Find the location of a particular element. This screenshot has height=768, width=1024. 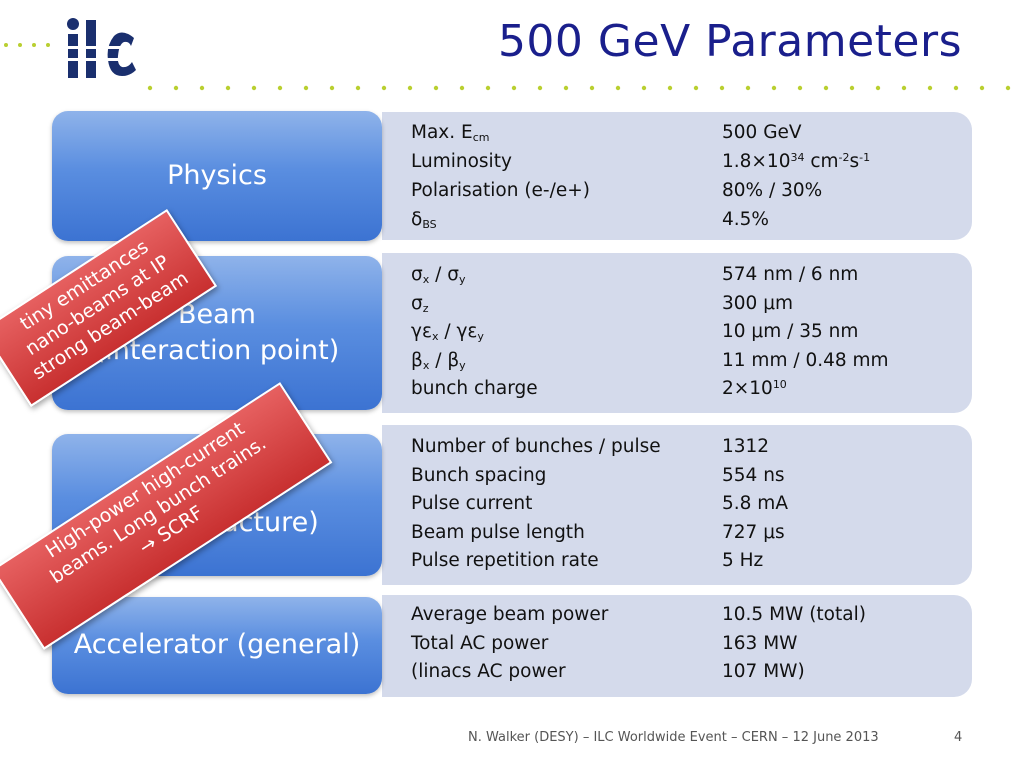

param-row: Bunch spacing 554 ns is located at coordinates (598, 475).